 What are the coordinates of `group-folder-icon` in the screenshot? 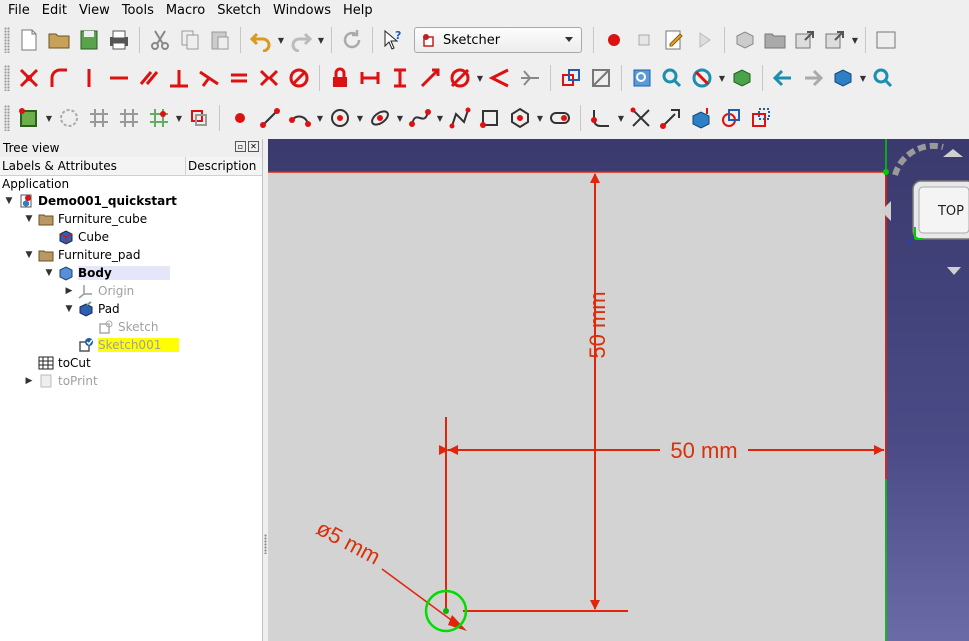 It's located at (775, 40).